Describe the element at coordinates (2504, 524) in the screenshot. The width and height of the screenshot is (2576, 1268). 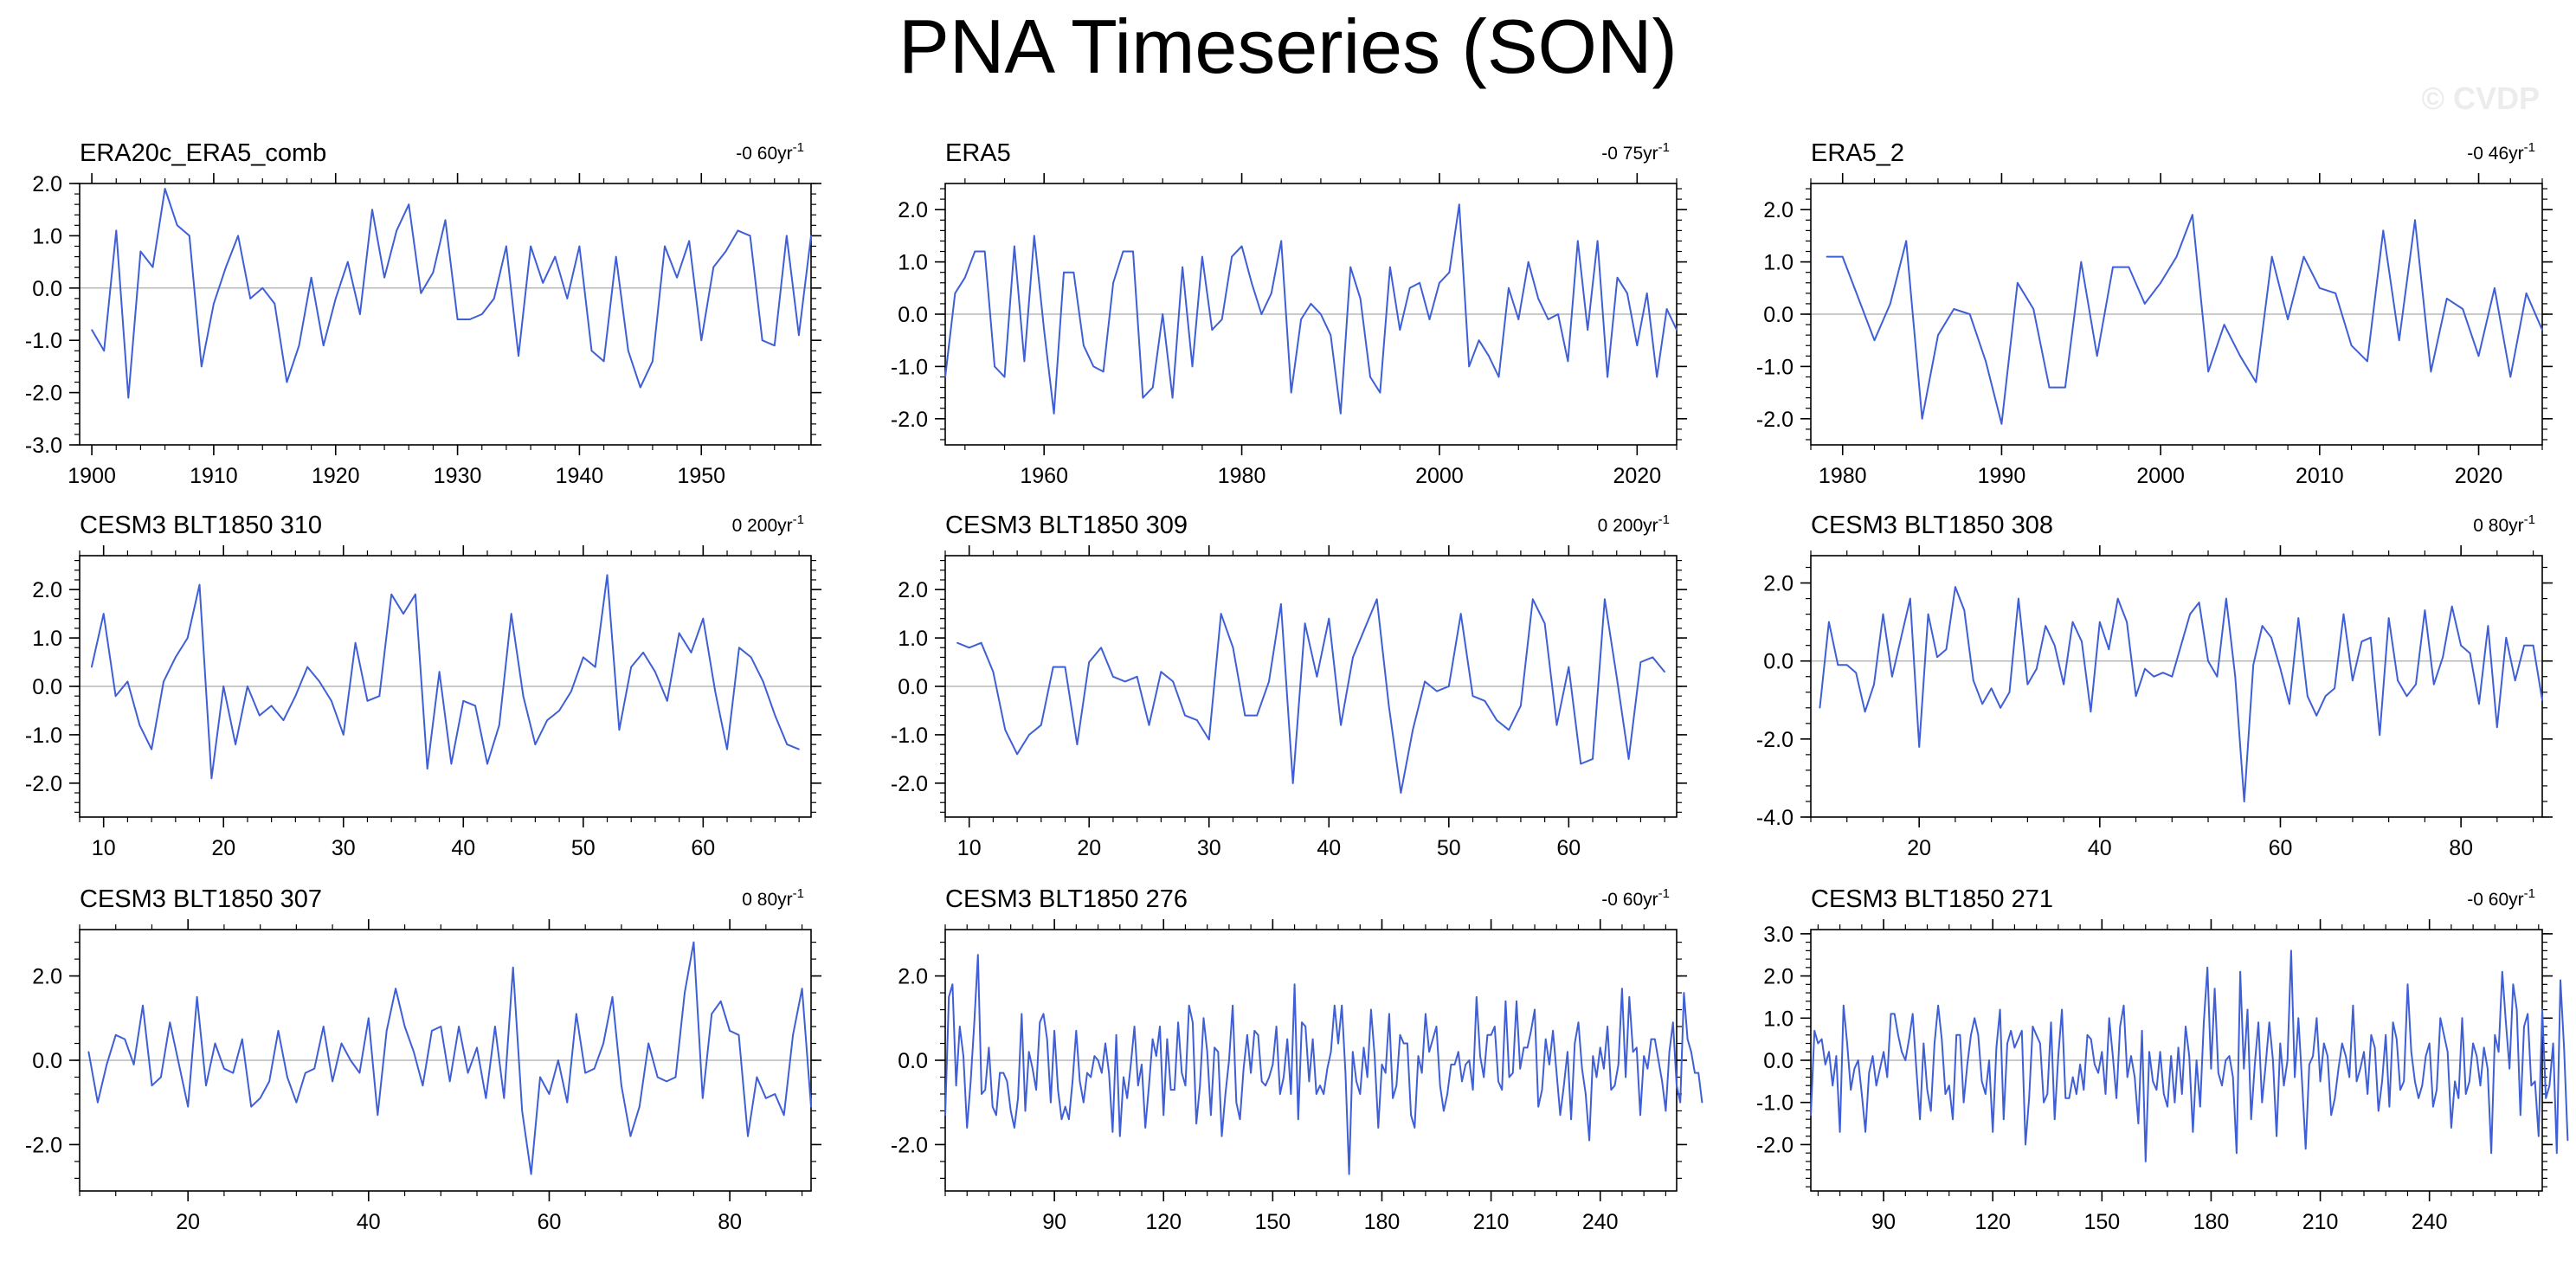
I see `trend-label: 0 80yr-1` at that location.